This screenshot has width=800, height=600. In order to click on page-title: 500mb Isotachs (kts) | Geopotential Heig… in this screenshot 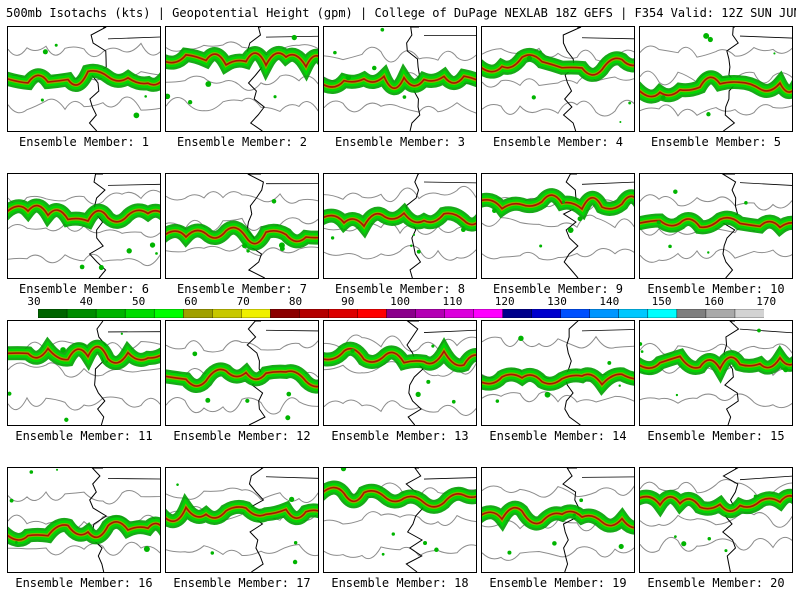, I will do `click(401, 13)`.